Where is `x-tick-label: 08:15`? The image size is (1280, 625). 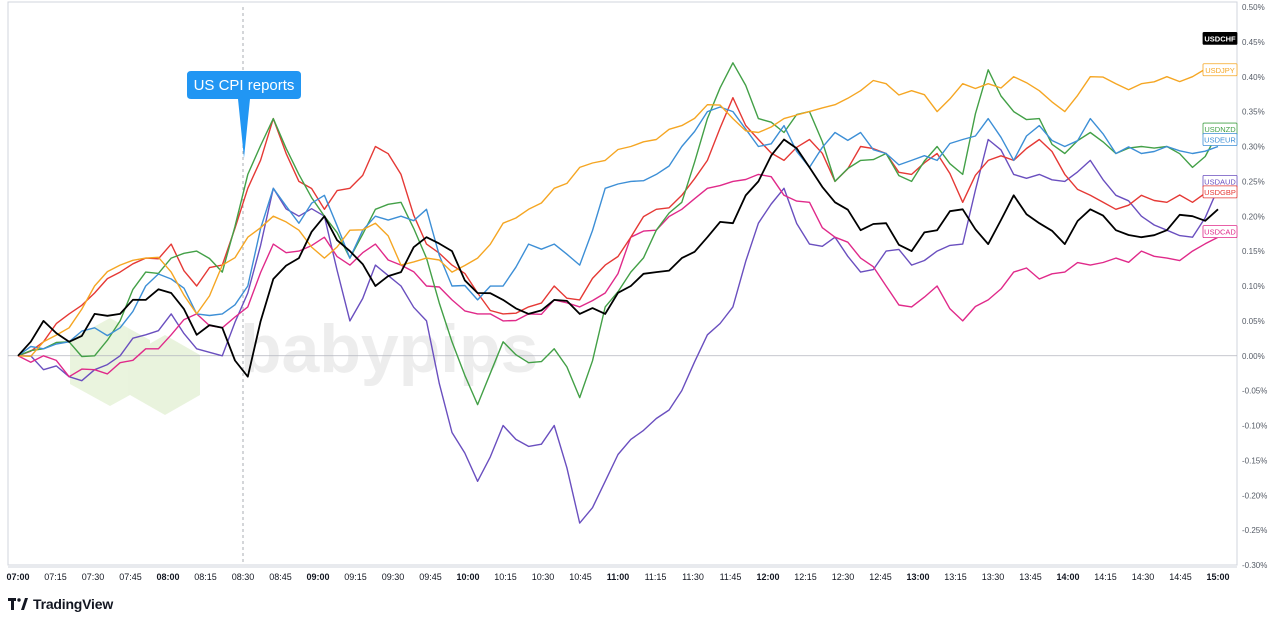 x-tick-label: 08:15 is located at coordinates (205, 577).